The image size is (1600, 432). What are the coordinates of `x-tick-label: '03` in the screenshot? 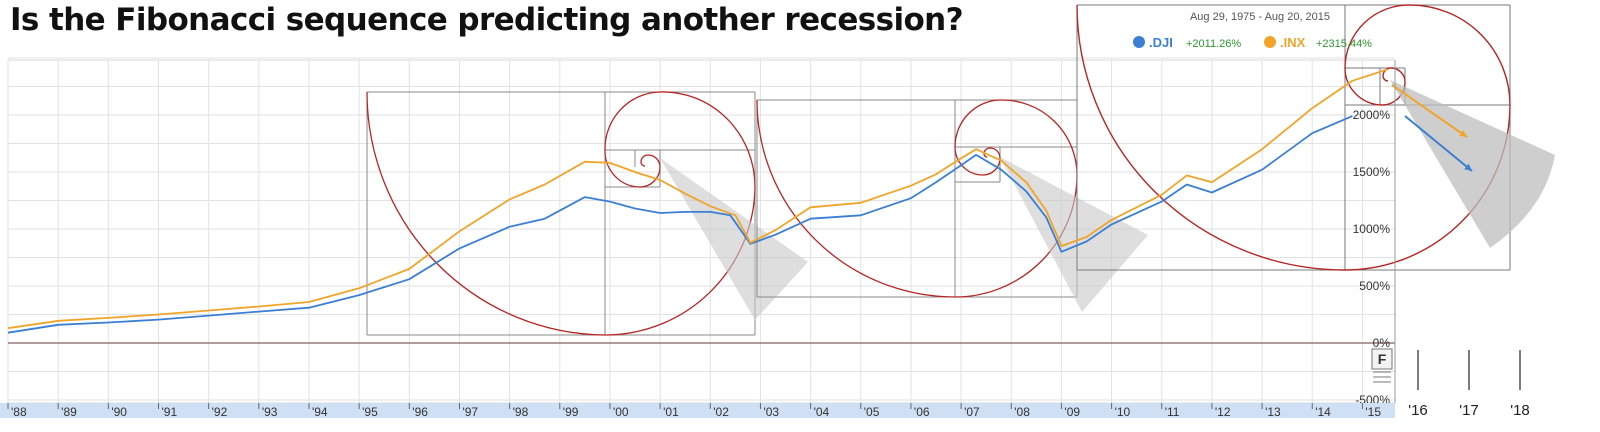 It's located at (771, 412).